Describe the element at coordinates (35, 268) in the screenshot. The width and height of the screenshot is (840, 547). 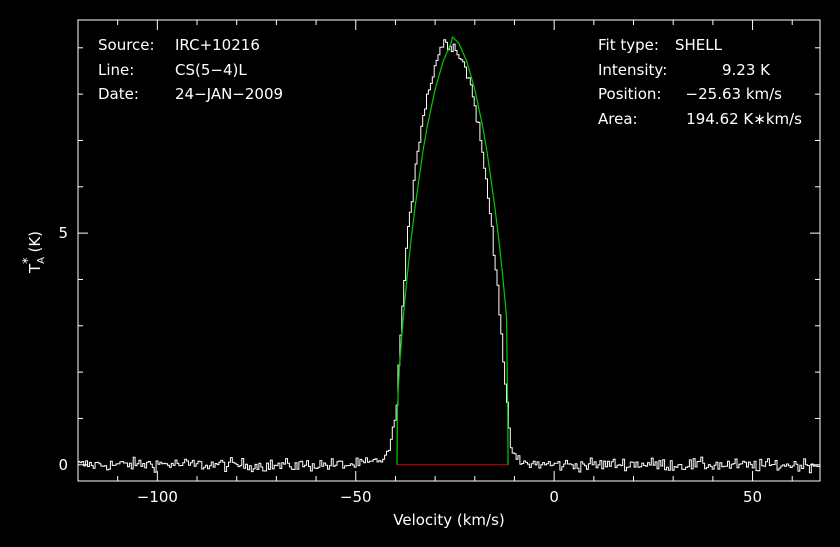
I see `y-axis-symbol: T` at that location.